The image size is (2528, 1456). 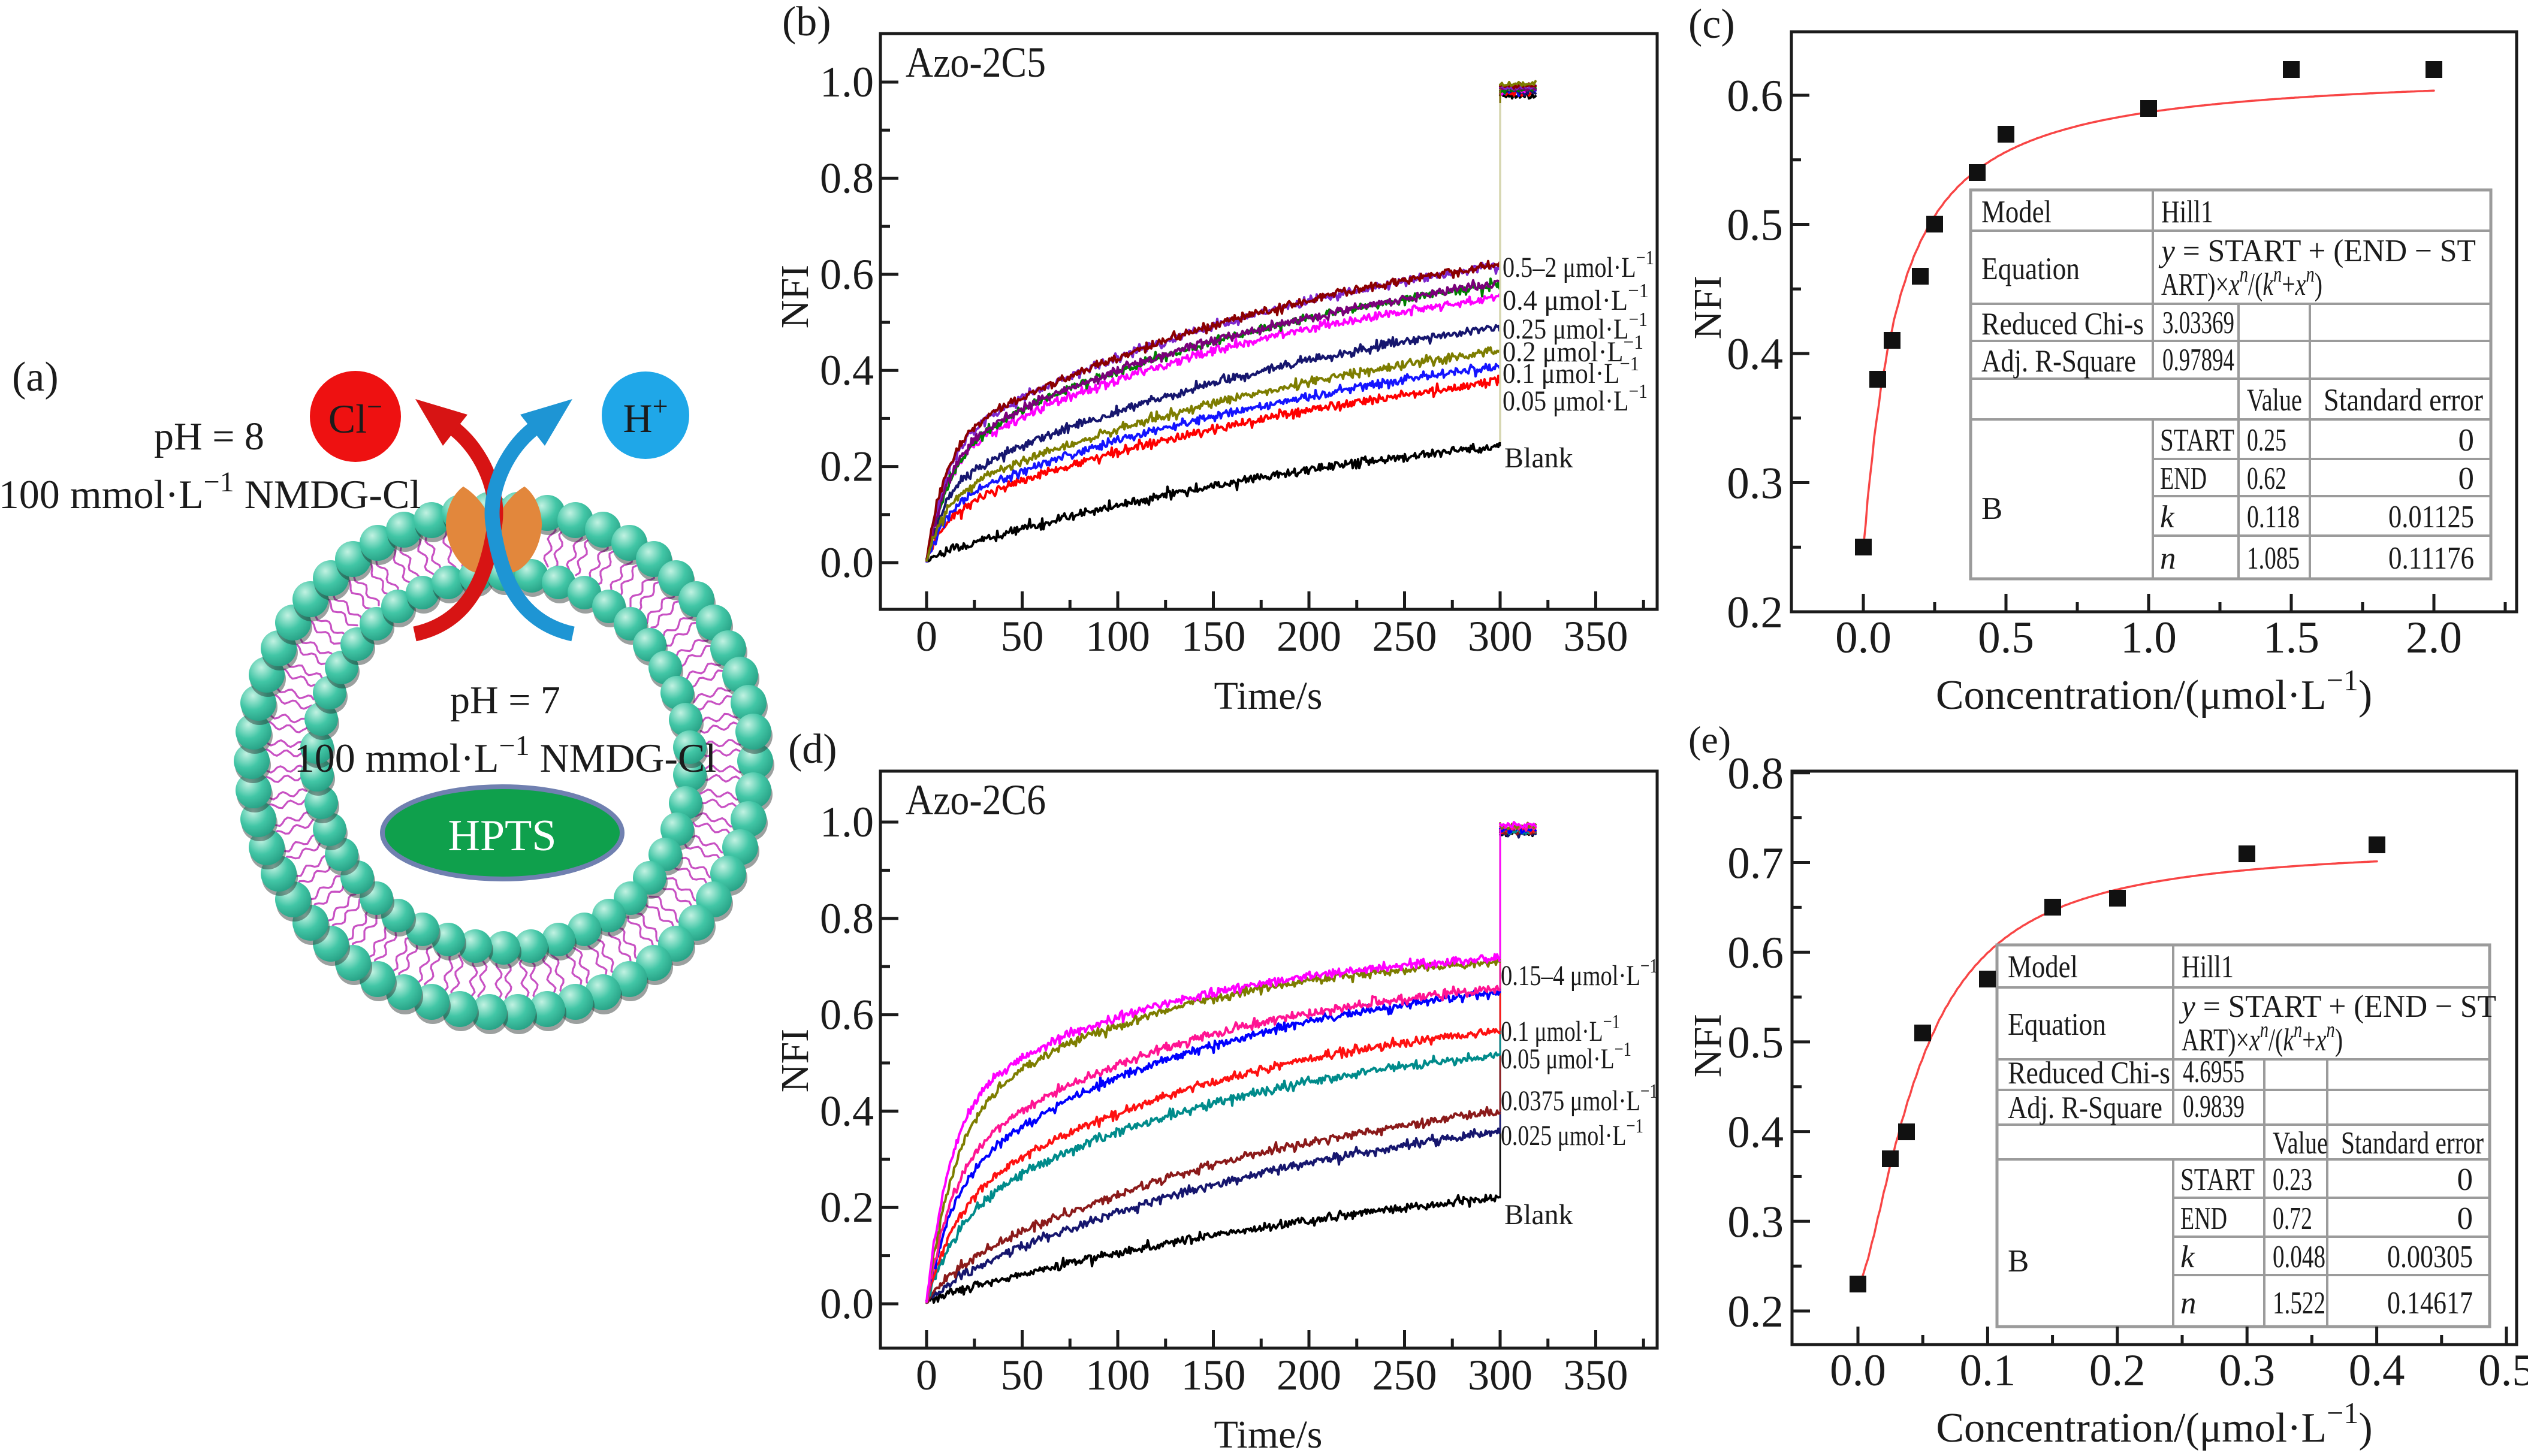 What do you see at coordinates (2266, 478) in the screenshot?
I see `svg-text: 0.62` at bounding box center [2266, 478].